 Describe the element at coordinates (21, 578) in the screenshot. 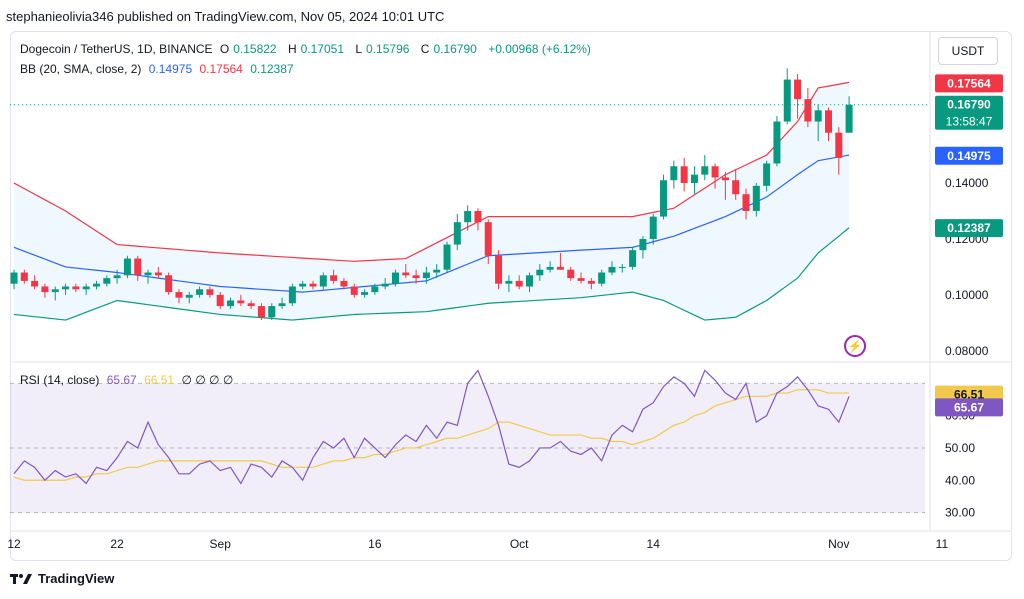

I see `tradingview-logo-icon` at that location.